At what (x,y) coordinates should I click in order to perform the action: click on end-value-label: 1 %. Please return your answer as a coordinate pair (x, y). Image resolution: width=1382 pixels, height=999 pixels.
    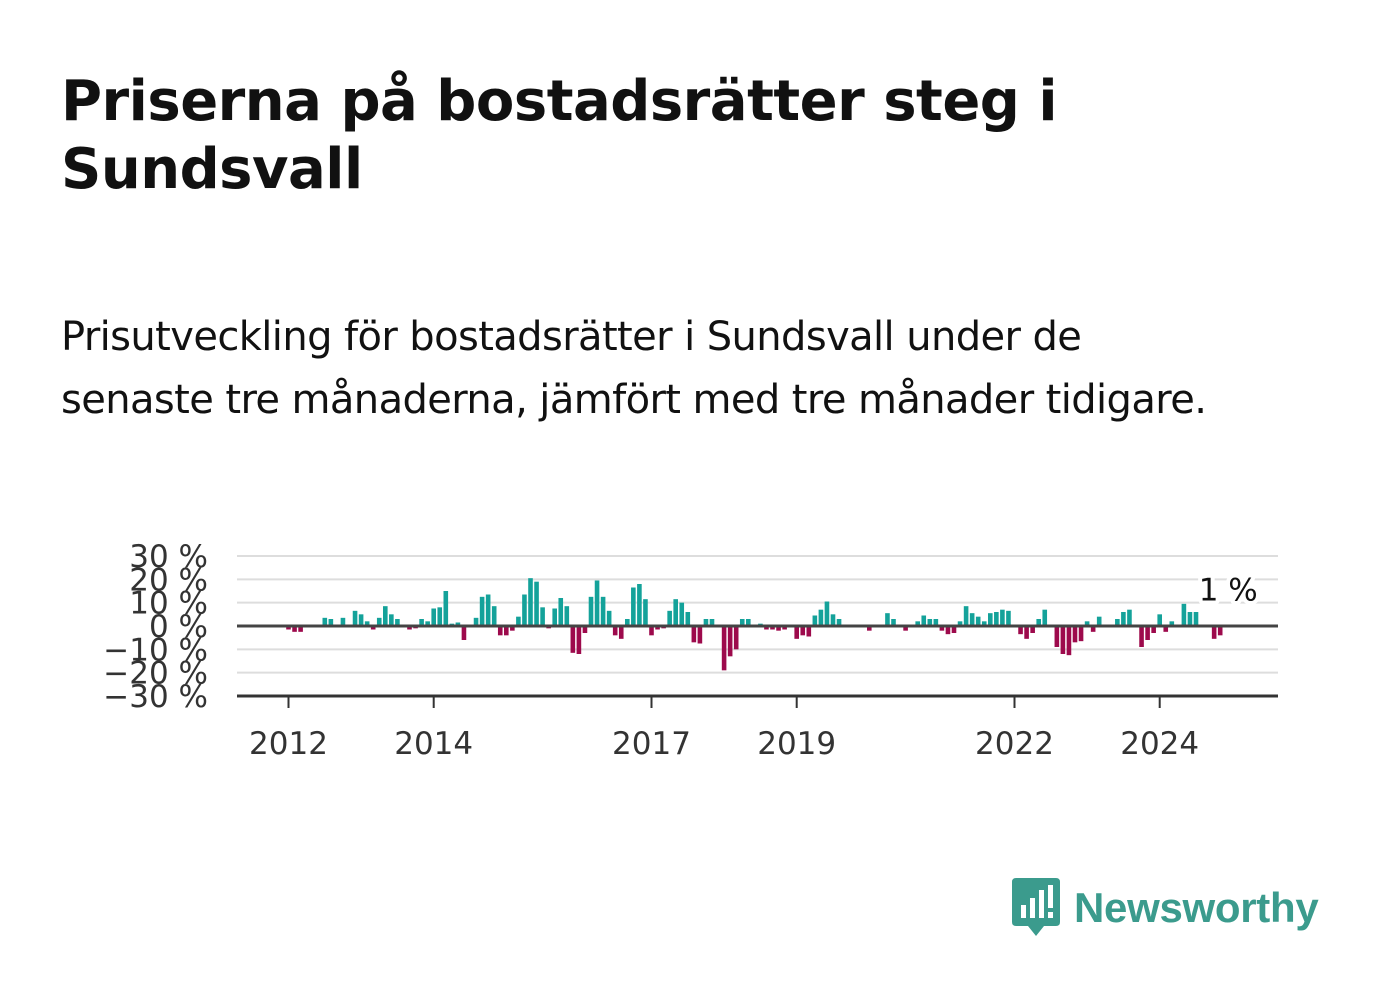
    Looking at the image, I should click on (1228, 591).